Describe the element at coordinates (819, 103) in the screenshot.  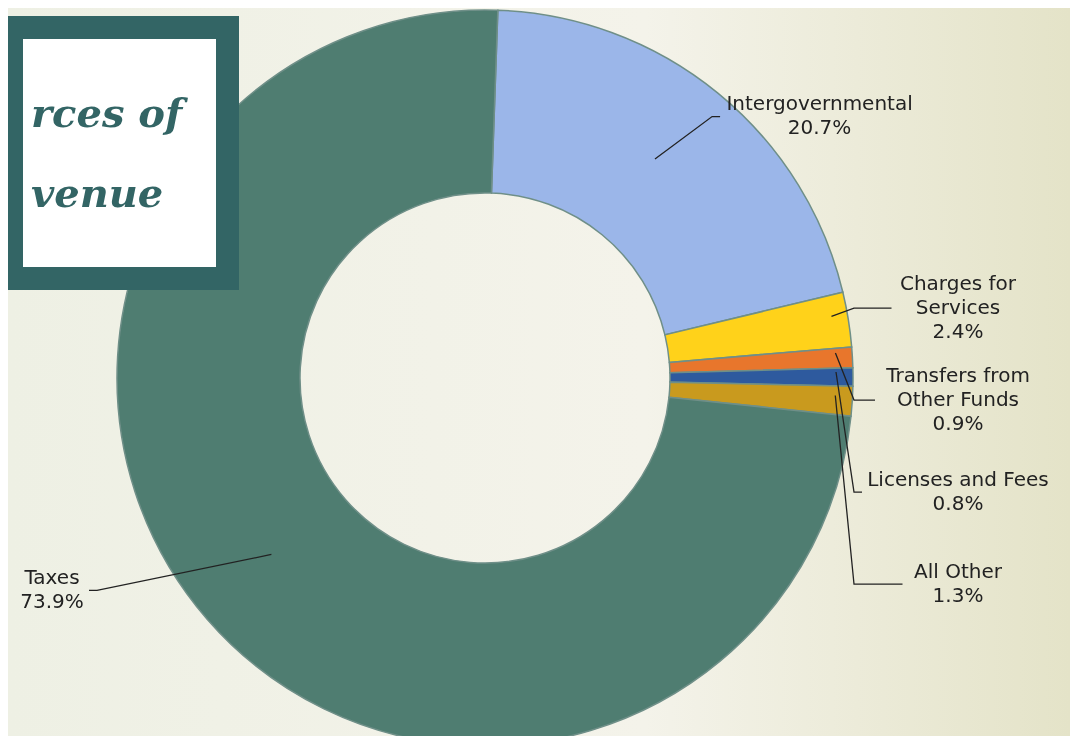
I see `slice-label: Intergovernmental` at that location.